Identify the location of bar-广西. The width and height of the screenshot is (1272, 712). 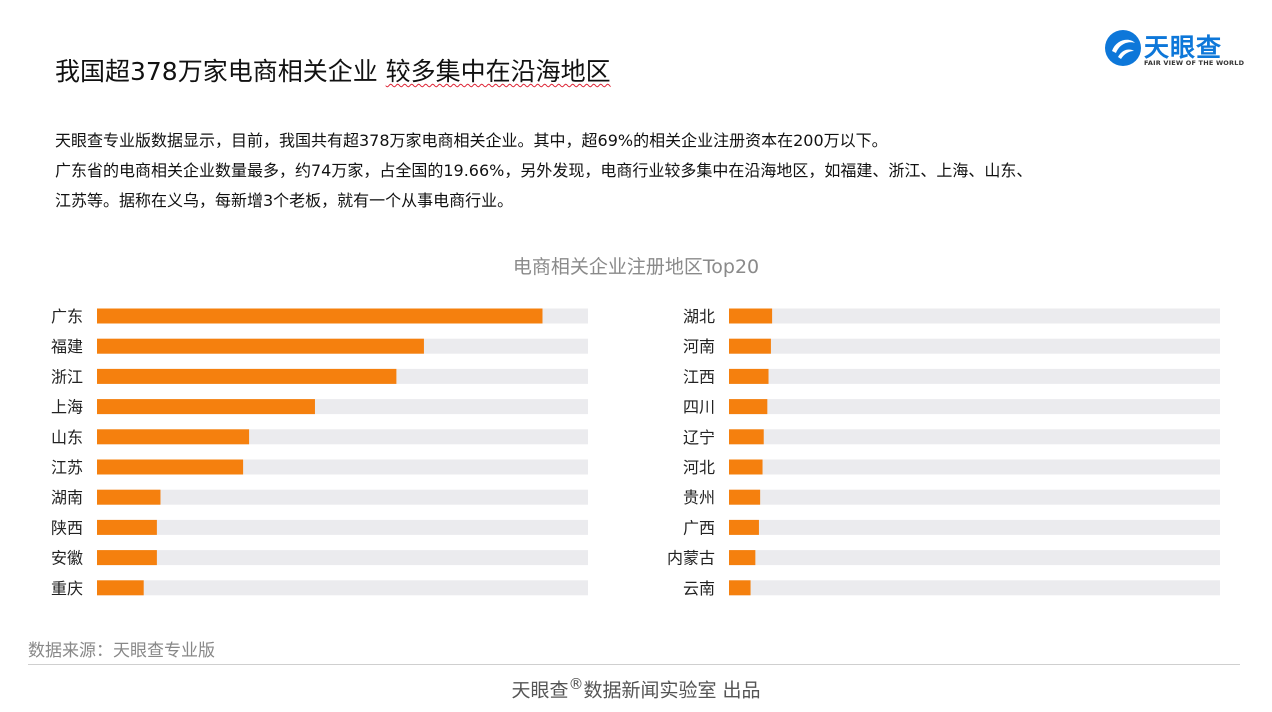
(744, 527).